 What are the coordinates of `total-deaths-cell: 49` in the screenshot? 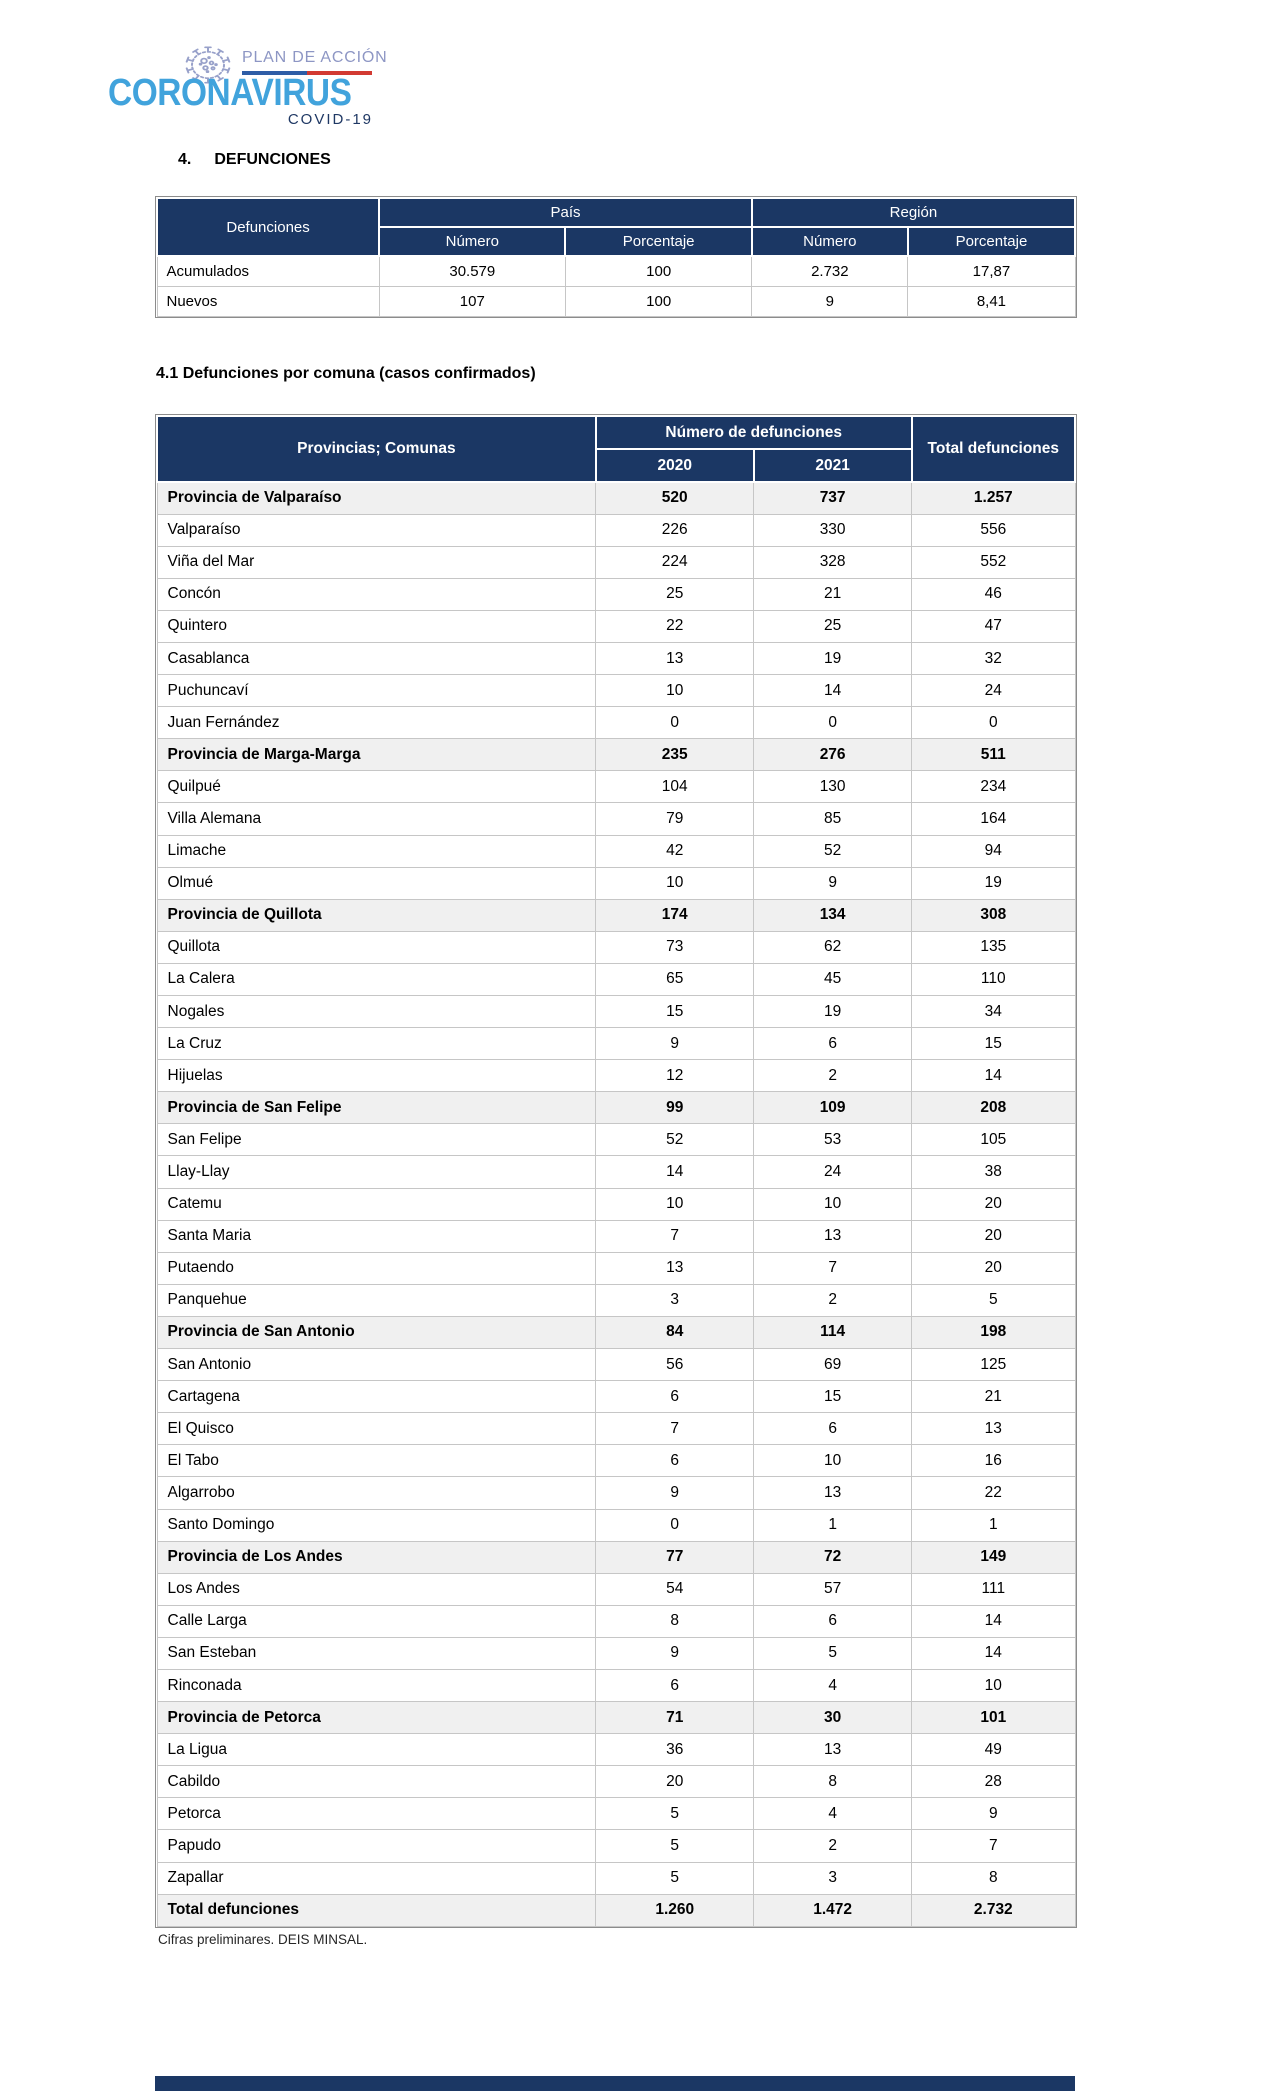 It's located at (993, 1750).